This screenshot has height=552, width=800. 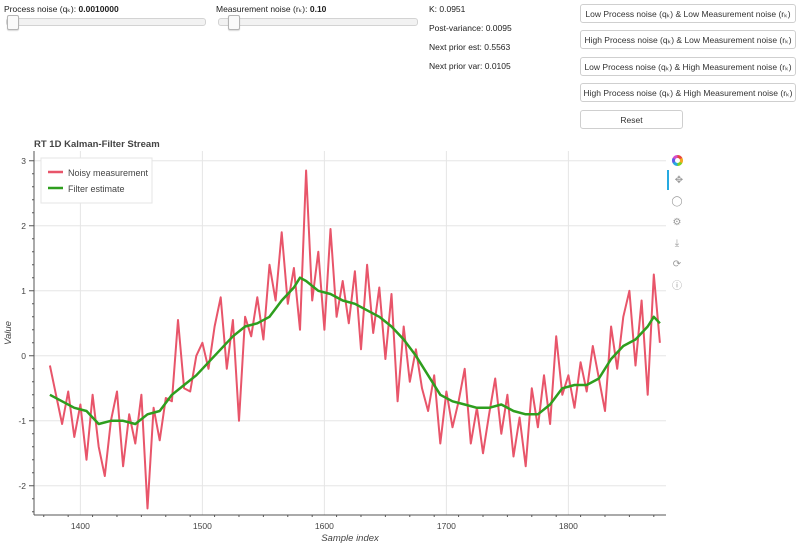 I want to click on y-tick-label: 3, so click(x=23, y=161).